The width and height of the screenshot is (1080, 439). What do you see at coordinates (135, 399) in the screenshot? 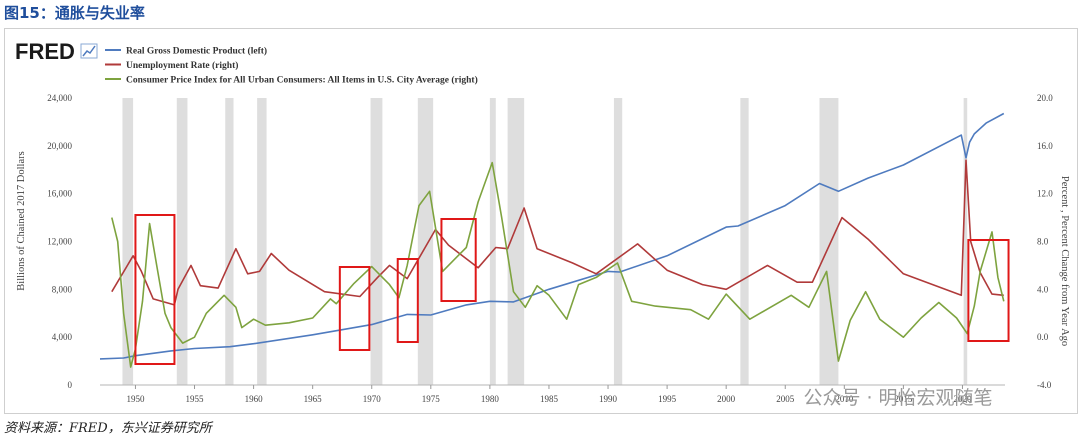
I see `x-tick-label: 1950` at bounding box center [135, 399].